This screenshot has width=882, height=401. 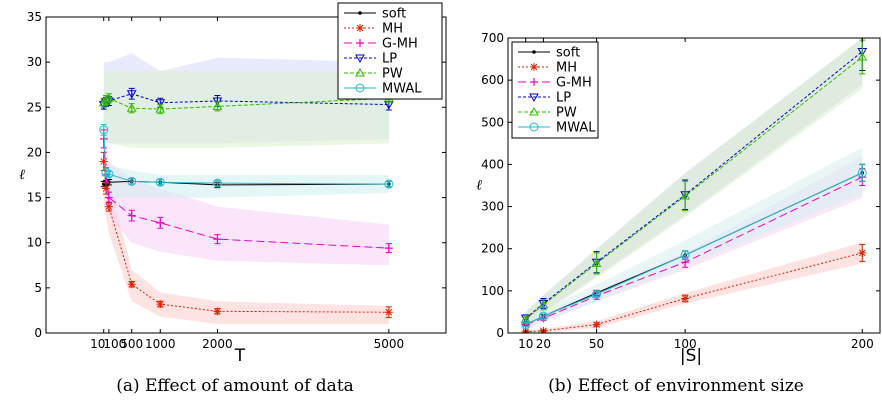 I want to click on y-tick-label: 15, so click(x=34, y=198).